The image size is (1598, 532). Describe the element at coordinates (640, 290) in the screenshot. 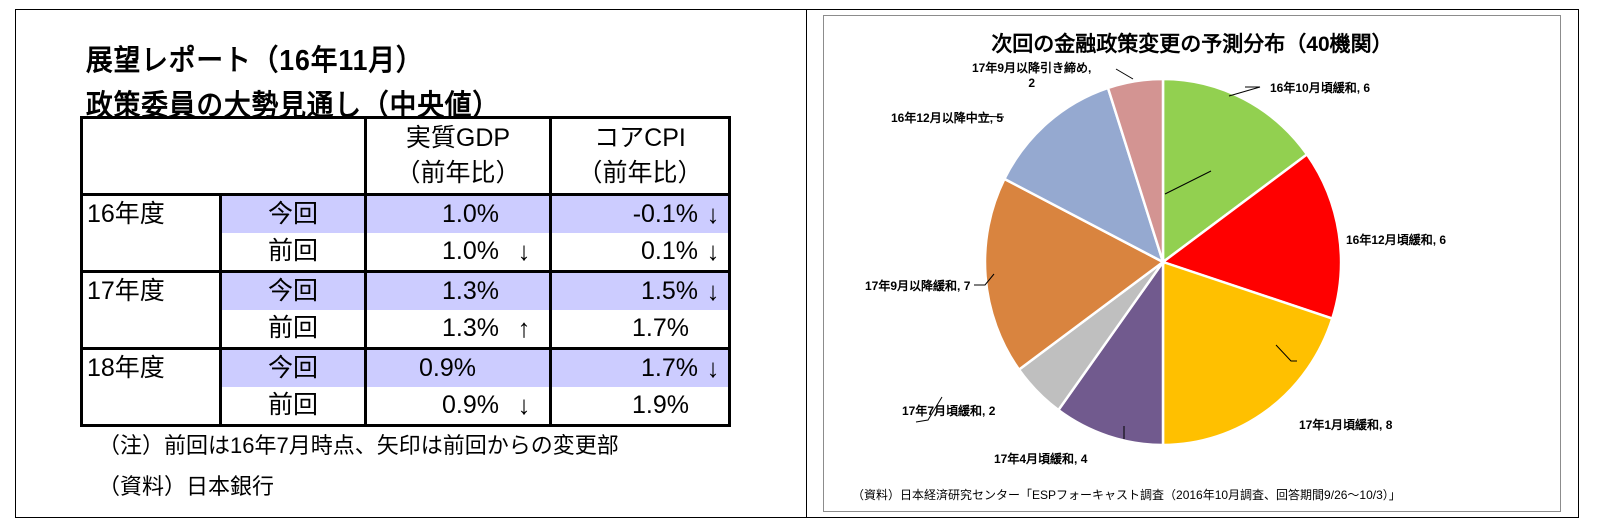

I see `cpi-cell: 1.5% ↓` at that location.